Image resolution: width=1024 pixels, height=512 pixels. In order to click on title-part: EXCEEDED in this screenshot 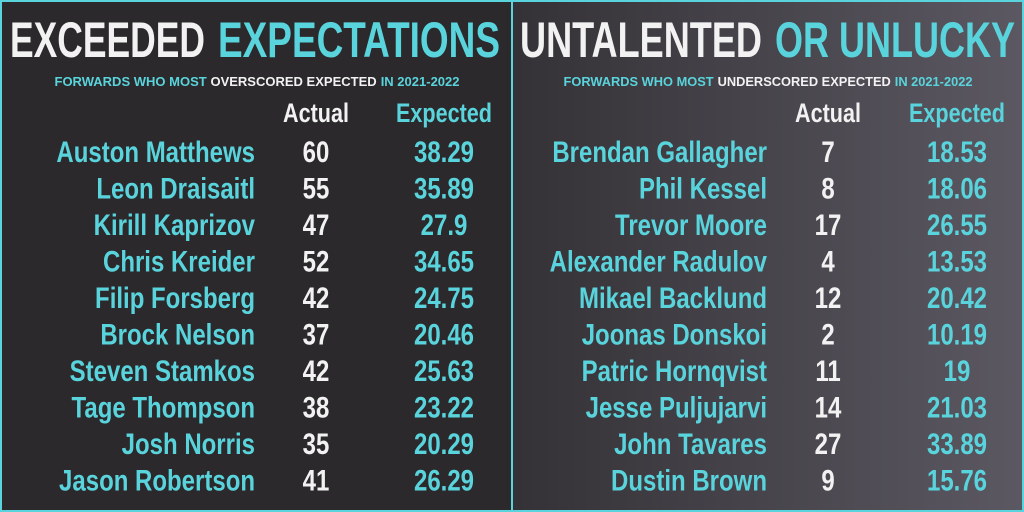, I will do `click(107, 40)`.